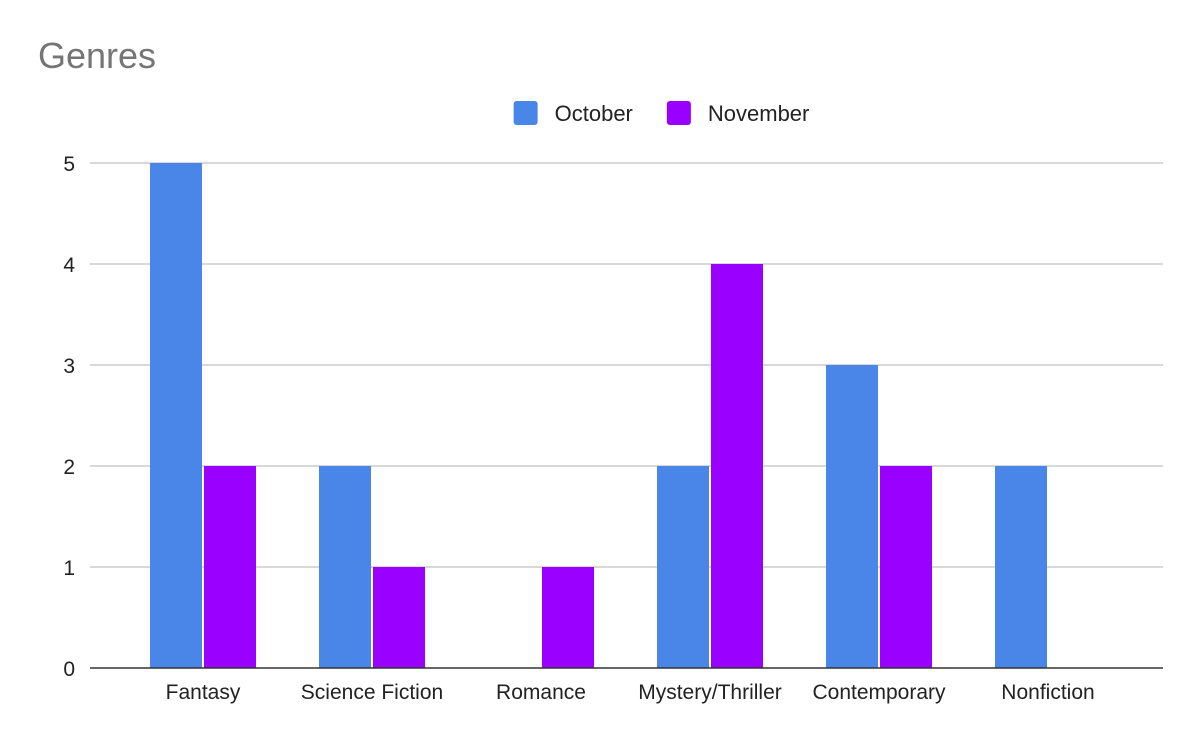  Describe the element at coordinates (906, 567) in the screenshot. I see `bar-november-contemporary` at that location.